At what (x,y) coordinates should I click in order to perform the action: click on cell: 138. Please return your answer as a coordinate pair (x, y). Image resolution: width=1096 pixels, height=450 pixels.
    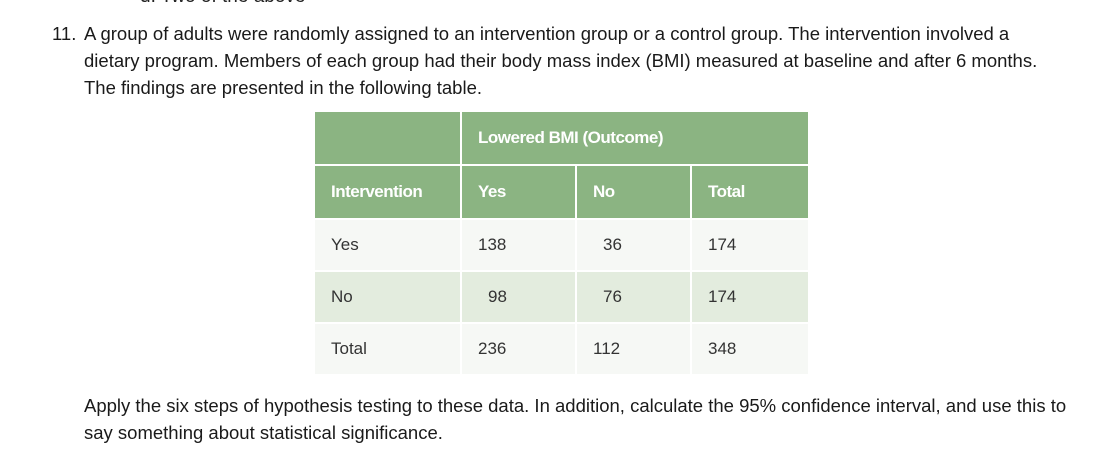
    Looking at the image, I should click on (518, 245).